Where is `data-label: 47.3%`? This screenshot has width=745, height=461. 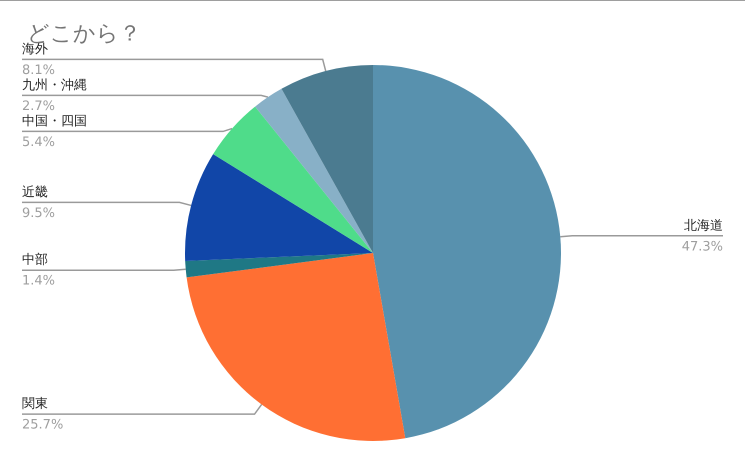
data-label: 47.3% is located at coordinates (702, 246).